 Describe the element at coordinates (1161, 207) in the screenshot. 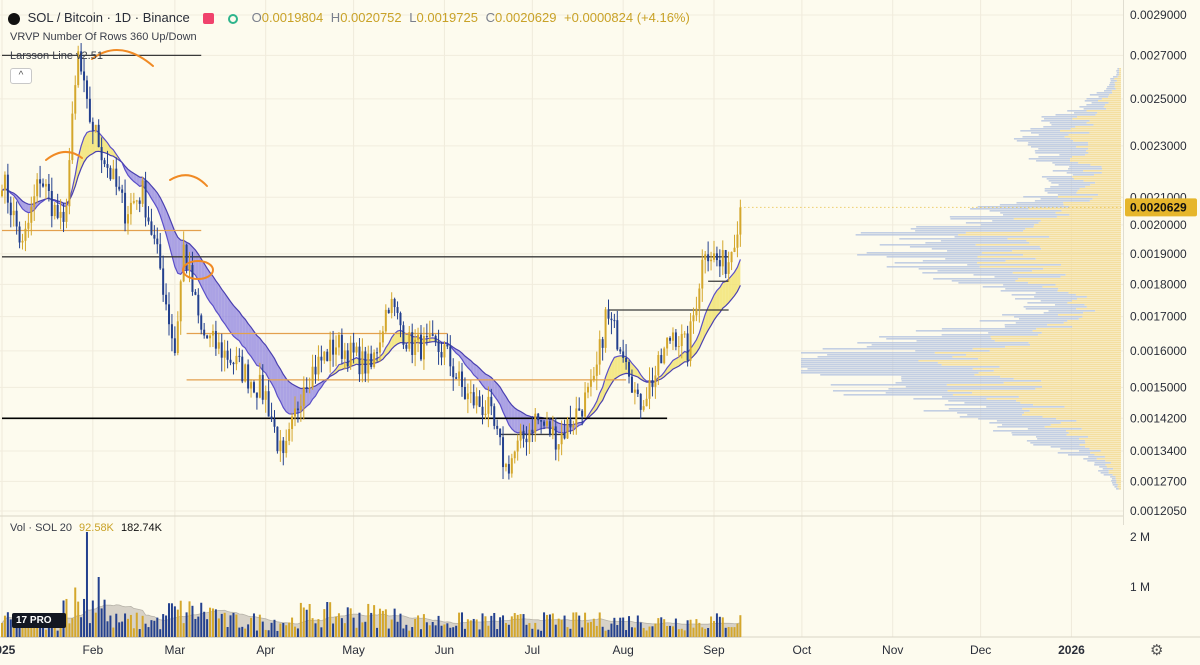

I see `last-price-tag` at that location.